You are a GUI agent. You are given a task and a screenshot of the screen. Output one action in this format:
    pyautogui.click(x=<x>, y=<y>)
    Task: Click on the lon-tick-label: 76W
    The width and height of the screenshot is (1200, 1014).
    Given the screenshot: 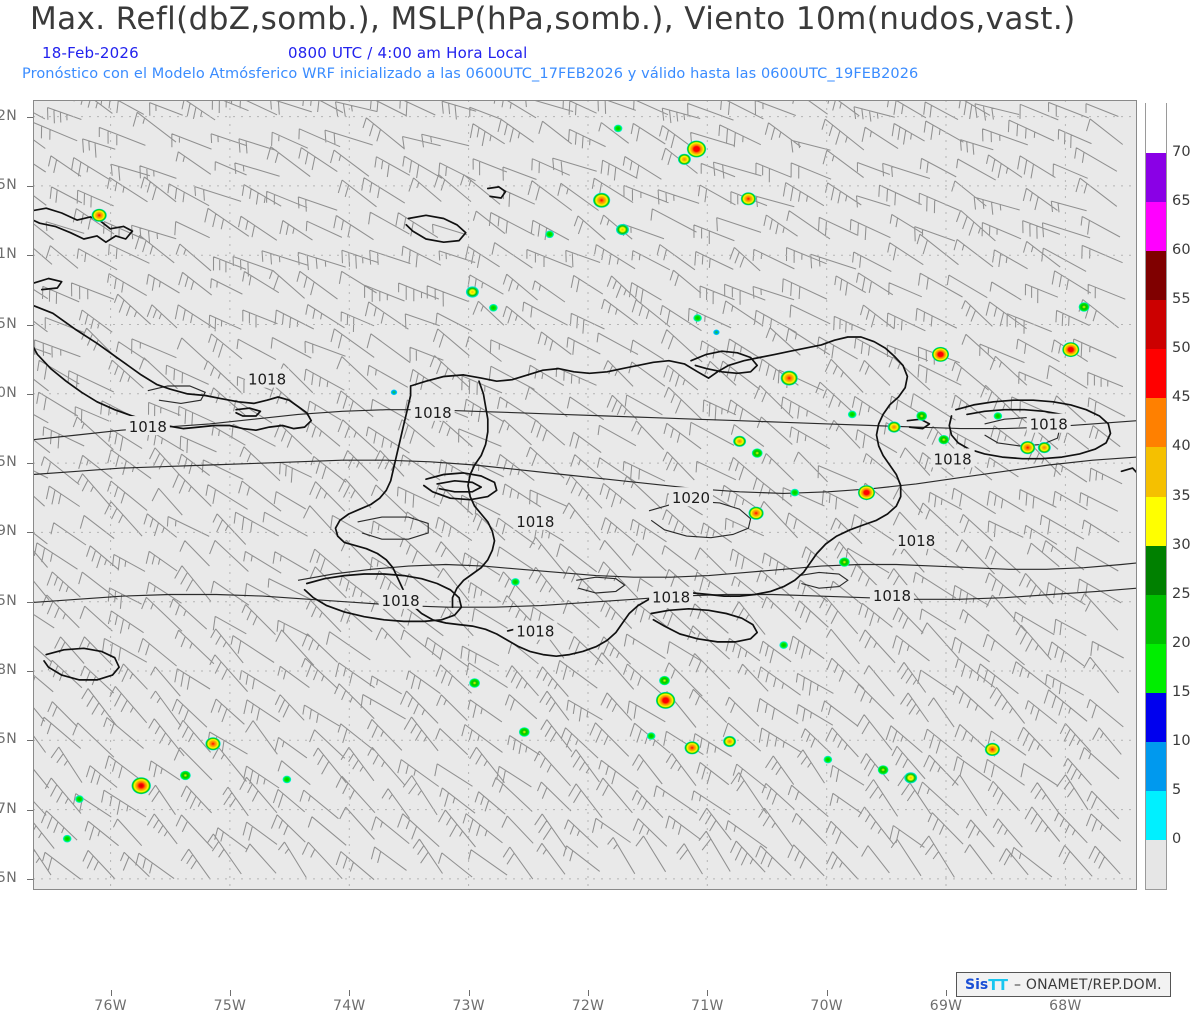 What is the action you would take?
    pyautogui.click(x=110, y=1006)
    